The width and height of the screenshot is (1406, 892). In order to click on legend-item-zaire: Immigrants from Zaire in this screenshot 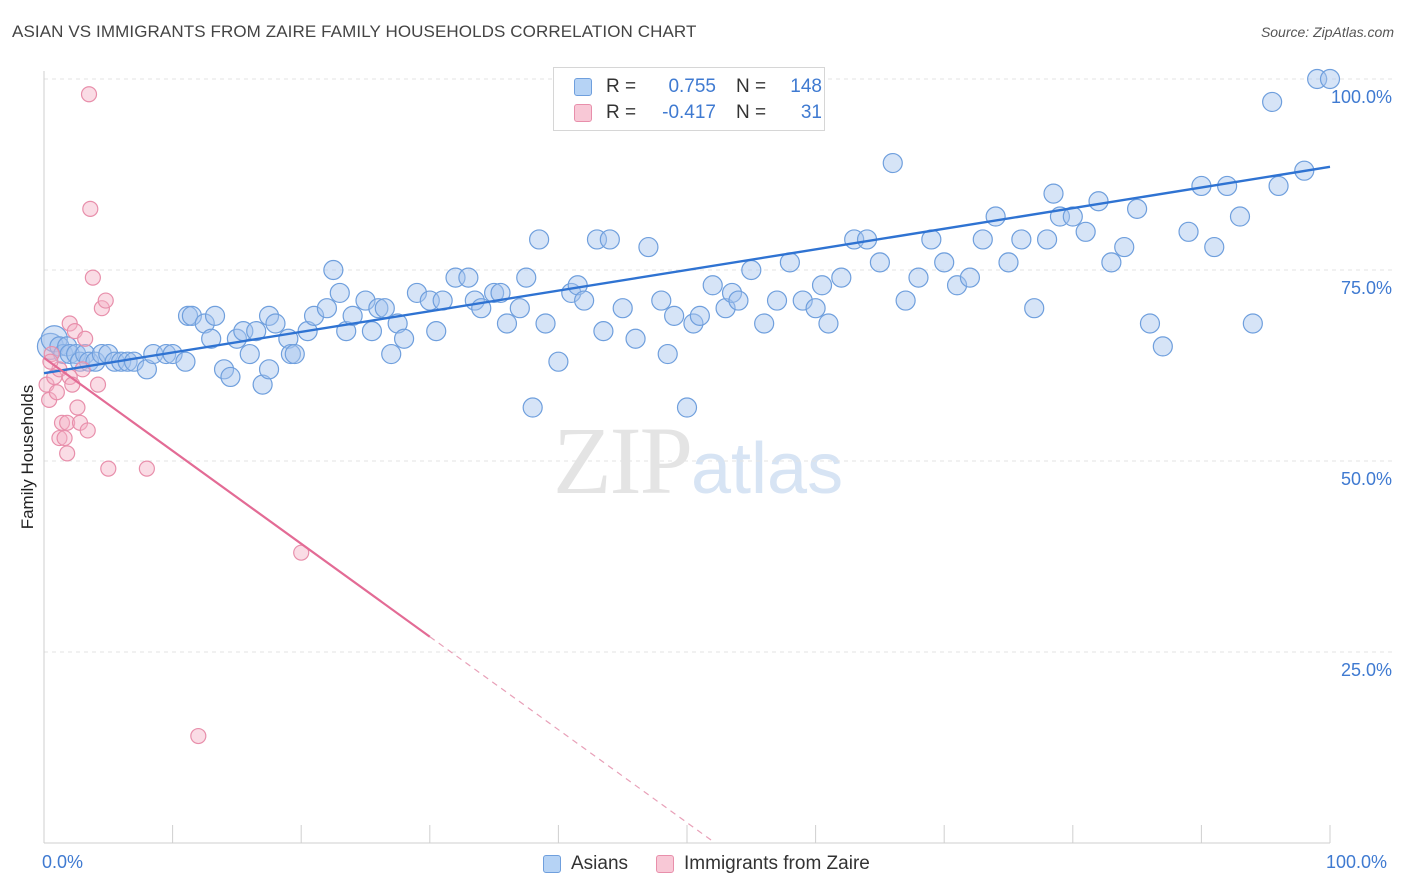, I will do `click(763, 864)`.